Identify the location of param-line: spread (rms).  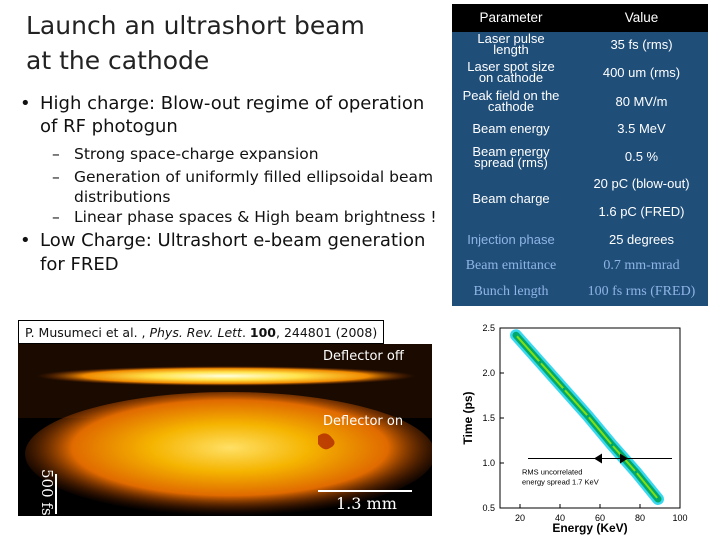
(511, 162).